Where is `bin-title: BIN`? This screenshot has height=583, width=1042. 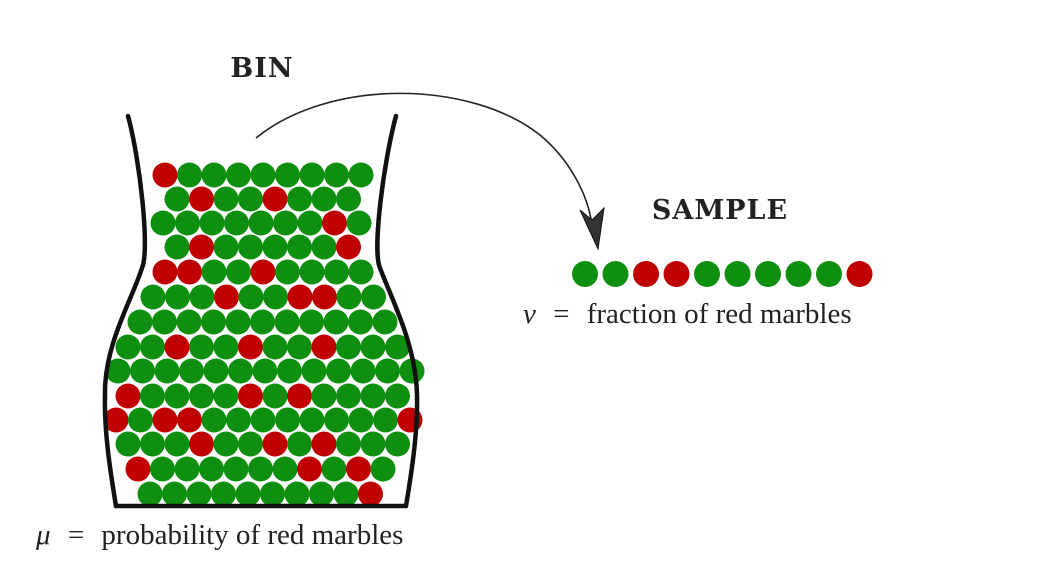 bin-title: BIN is located at coordinates (261, 68).